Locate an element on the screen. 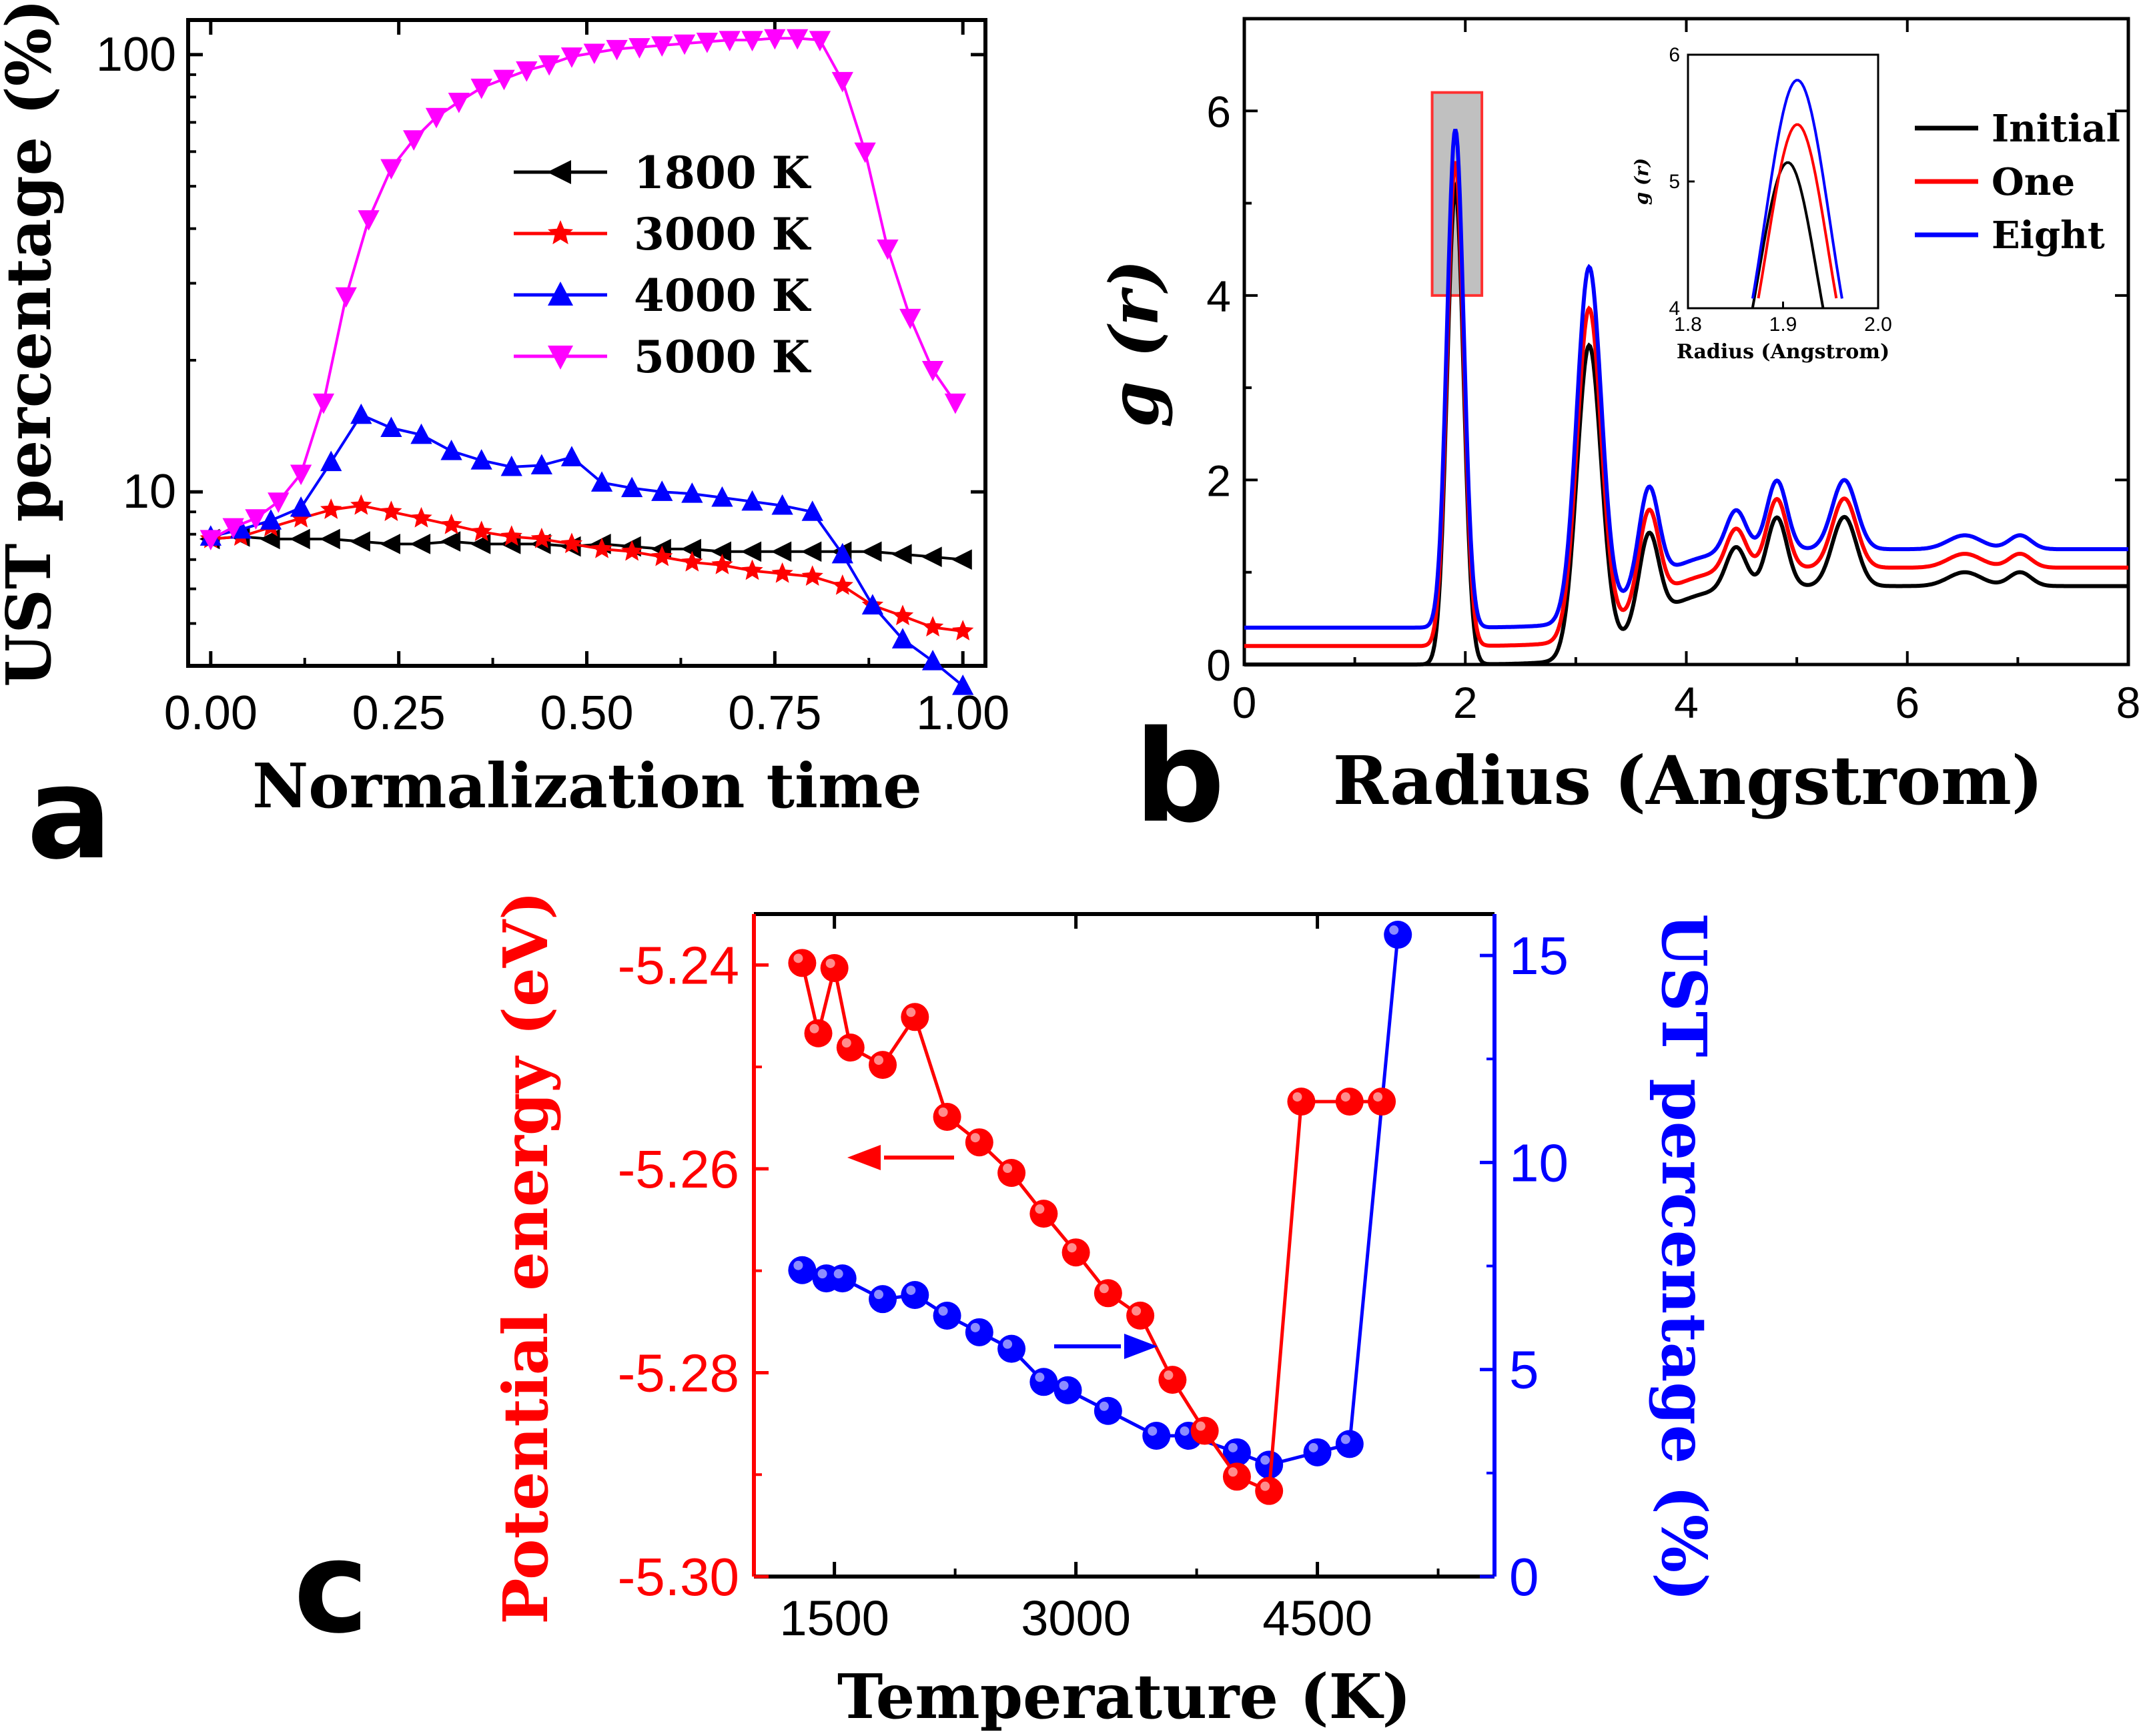 The width and height of the screenshot is (2149, 1736). y-tick-label: 6 is located at coordinates (1218, 111).